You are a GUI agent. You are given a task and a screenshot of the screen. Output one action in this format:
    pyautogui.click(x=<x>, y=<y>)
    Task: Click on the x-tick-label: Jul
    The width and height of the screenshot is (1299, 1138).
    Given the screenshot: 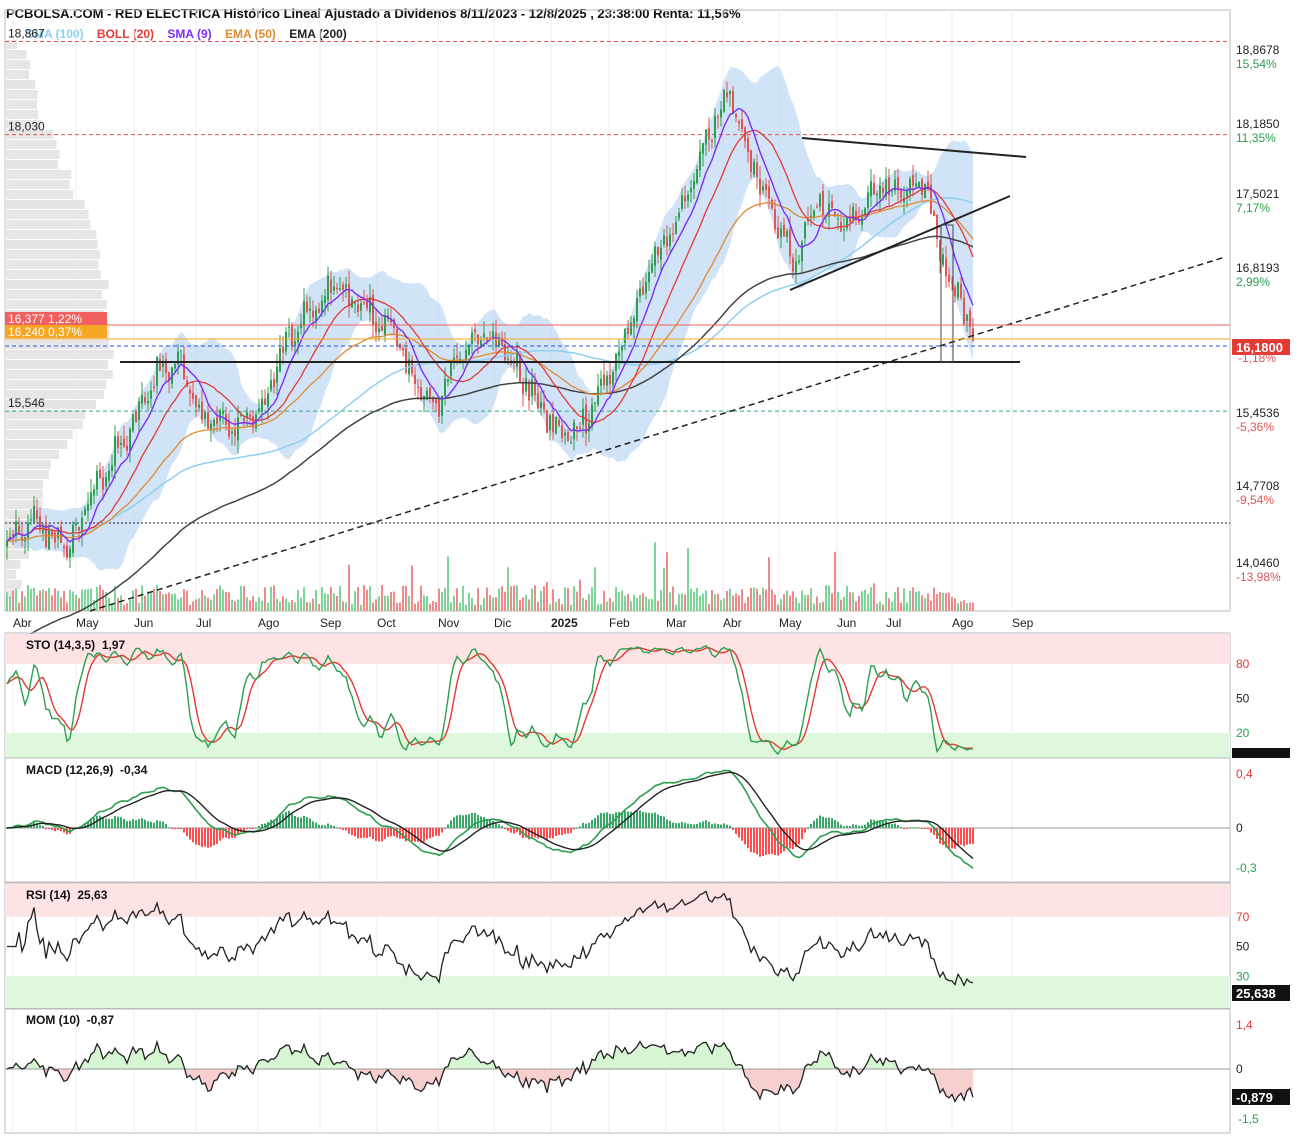 What is the action you would take?
    pyautogui.click(x=893, y=623)
    